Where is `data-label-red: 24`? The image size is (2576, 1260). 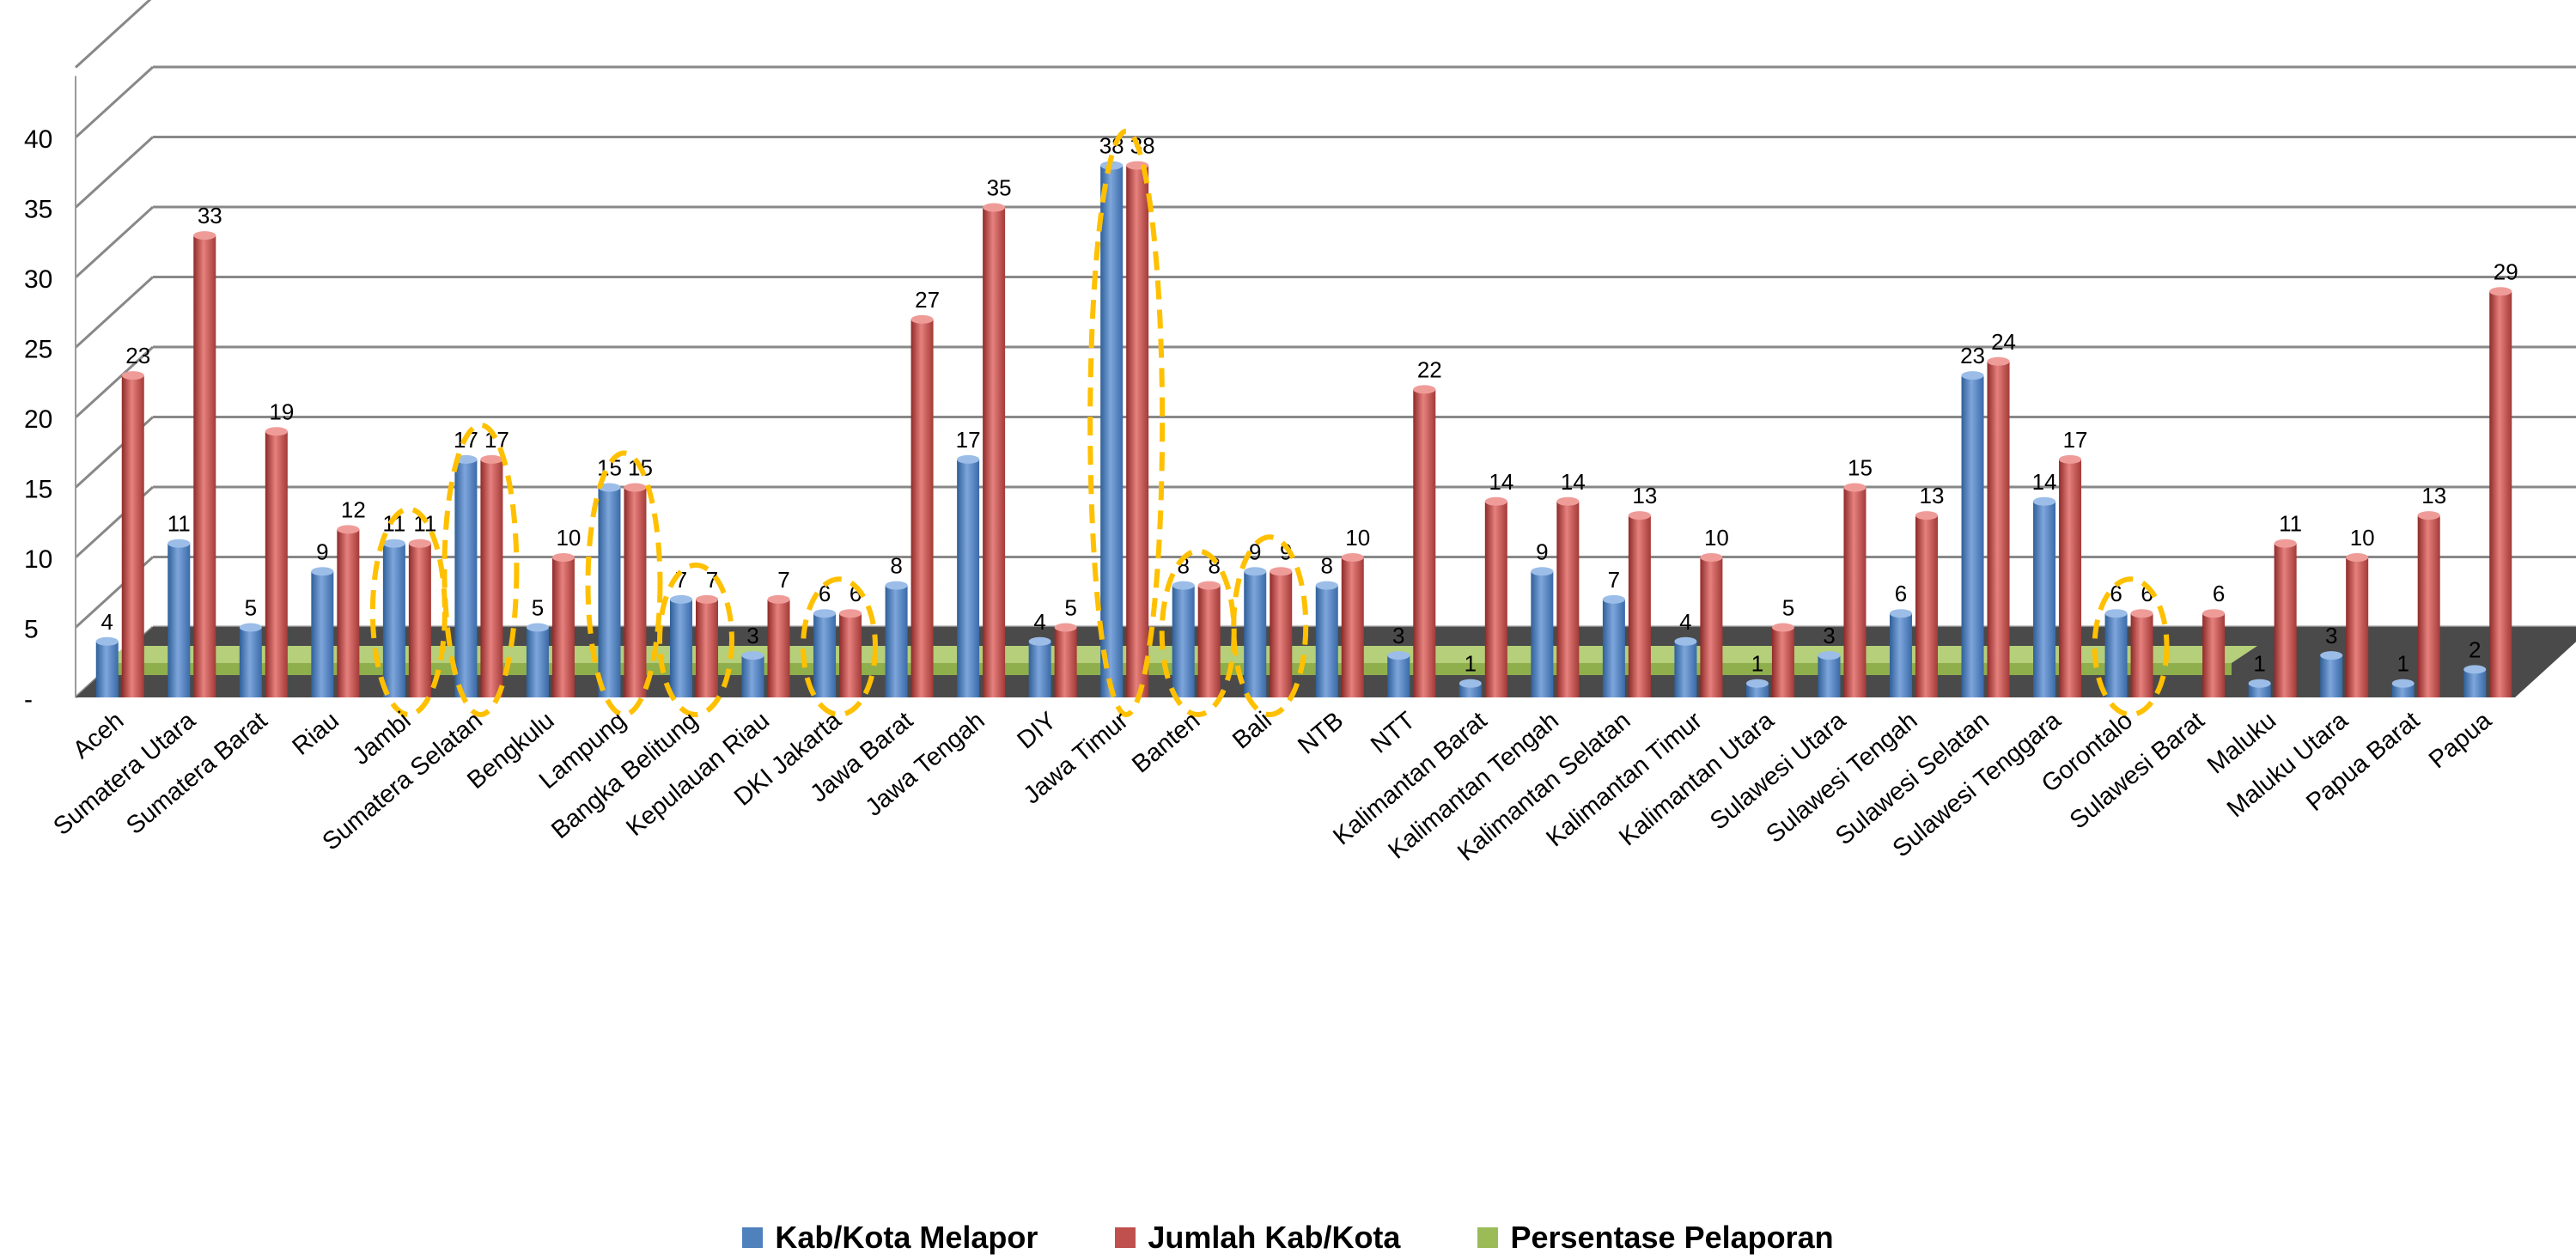 data-label-red: 24 is located at coordinates (2003, 342).